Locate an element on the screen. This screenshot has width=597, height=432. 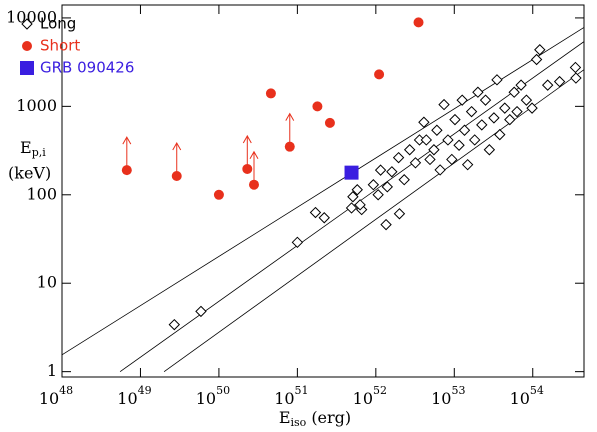
x-tick-exponent: 53 is located at coordinates (458, 390).